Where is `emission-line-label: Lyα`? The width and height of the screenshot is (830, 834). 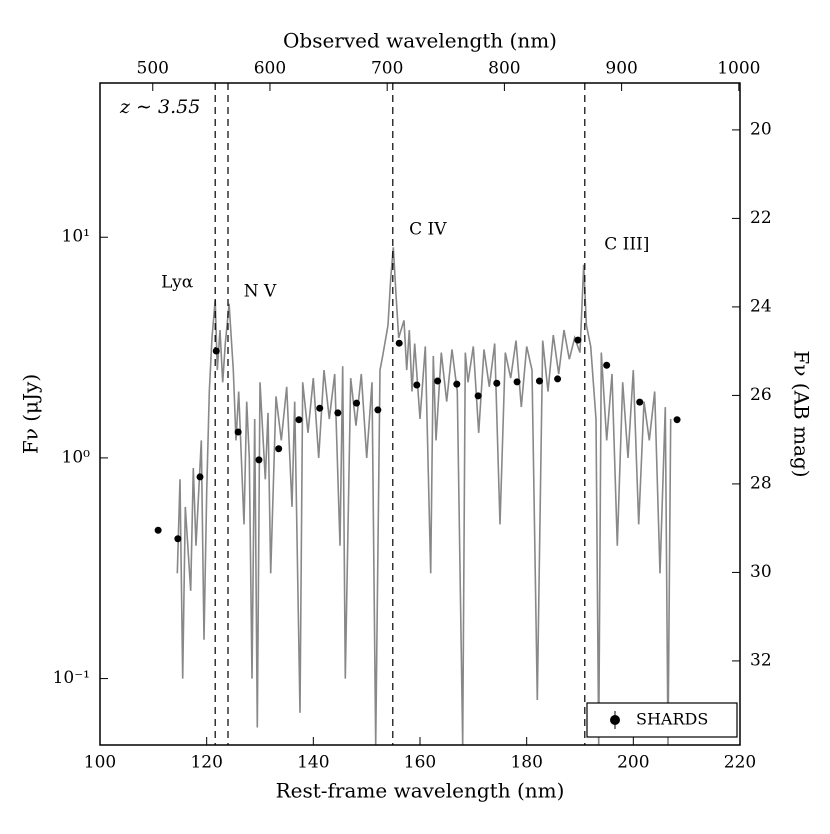 emission-line-label: Lyα is located at coordinates (177, 283).